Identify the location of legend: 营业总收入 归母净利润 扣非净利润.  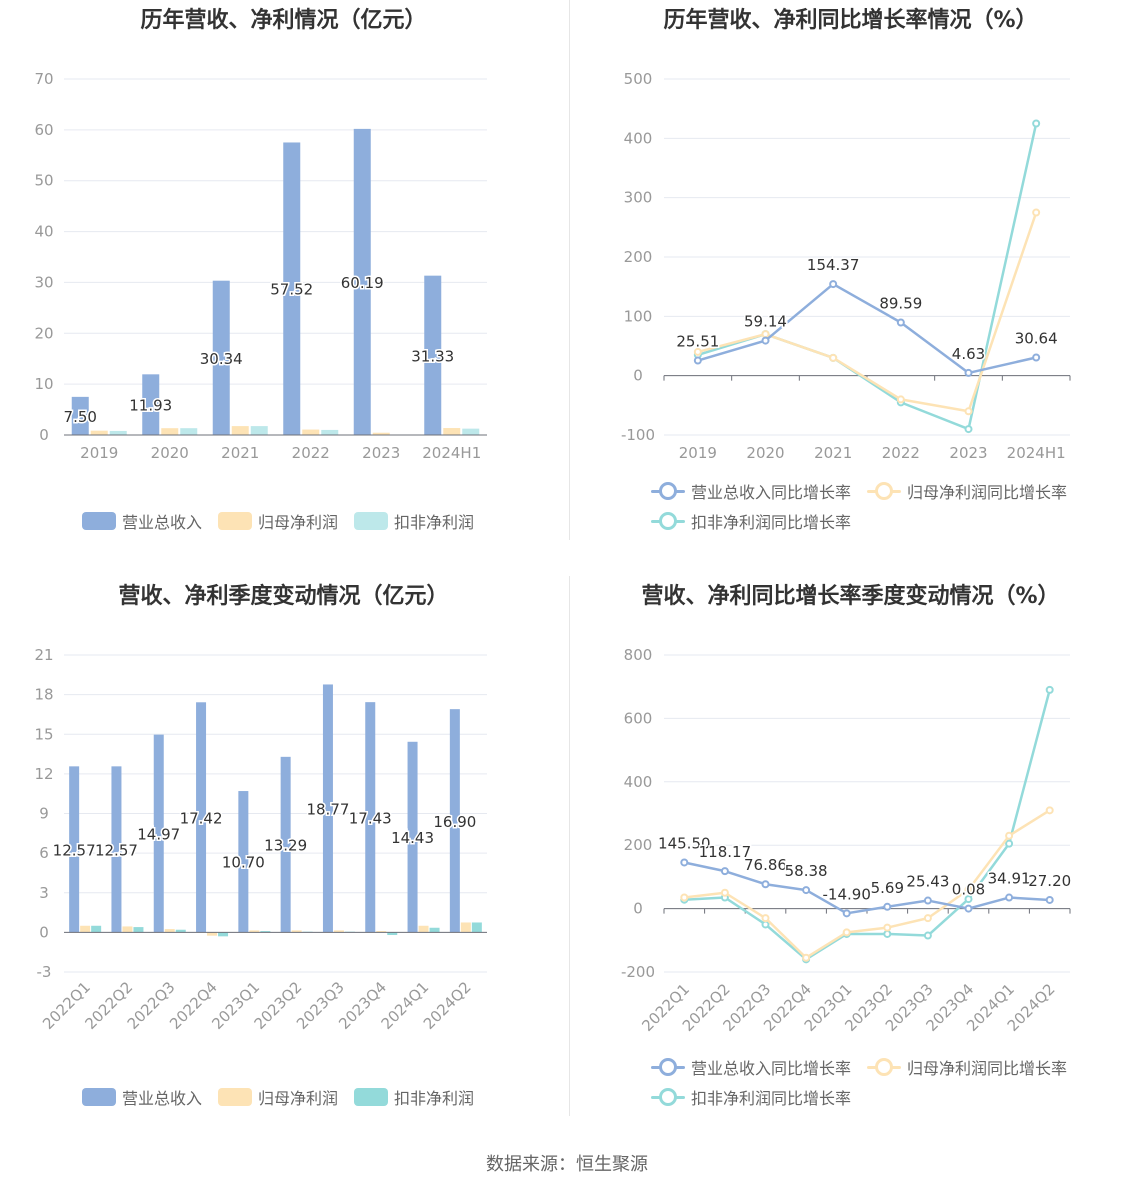
(317, 521).